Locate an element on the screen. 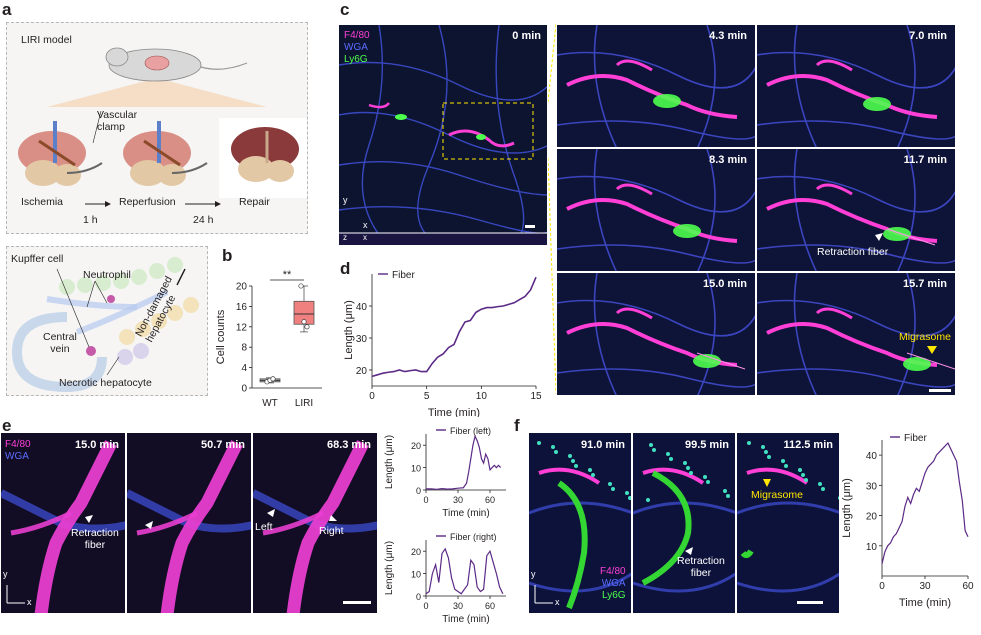 The height and width of the screenshot is (635, 981). c-time-0: 0 min is located at coordinates (526, 36).